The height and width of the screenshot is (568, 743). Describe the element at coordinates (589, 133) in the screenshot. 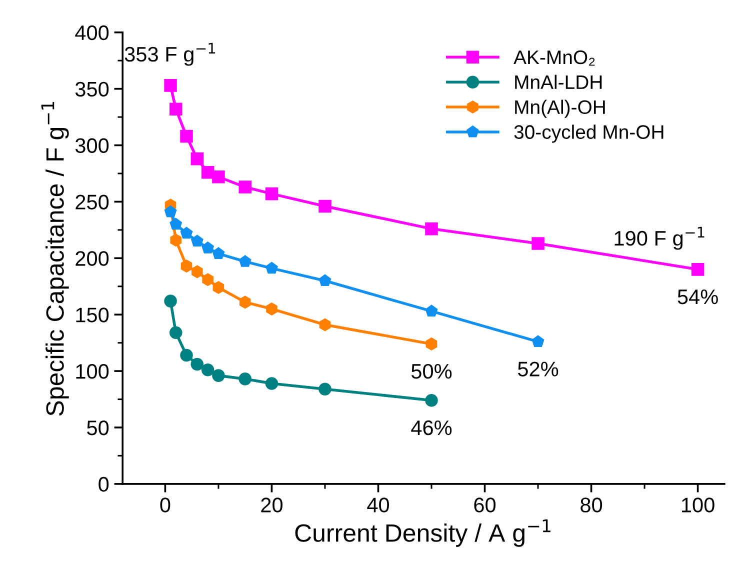

I see `legend-label: 30-cycled Mn-OH` at that location.